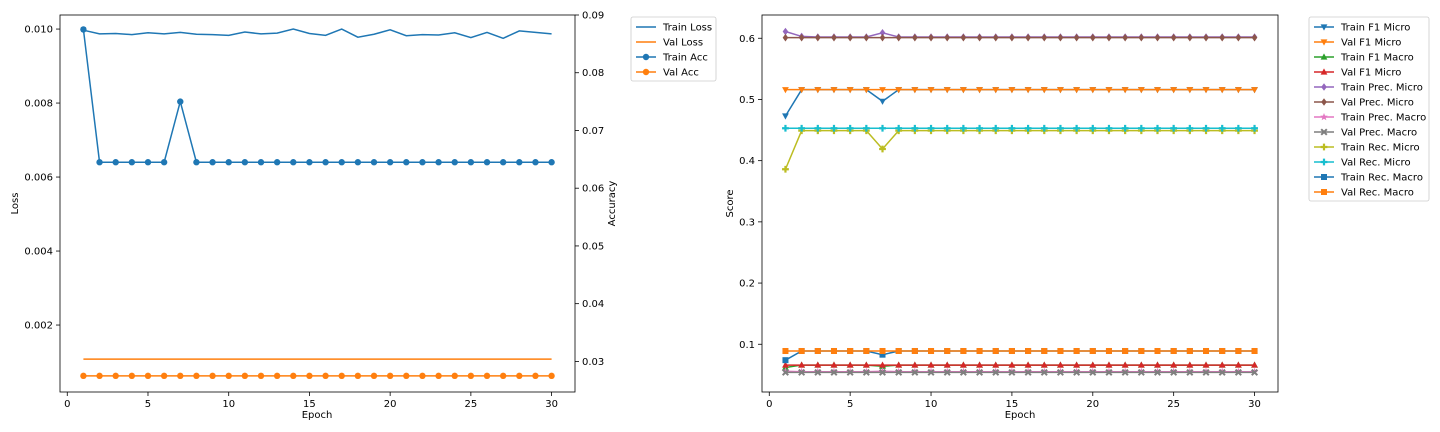 This screenshot has height=432, width=1440. I want to click on accuracy-y-tick-label: 0.06, so click(593, 189).